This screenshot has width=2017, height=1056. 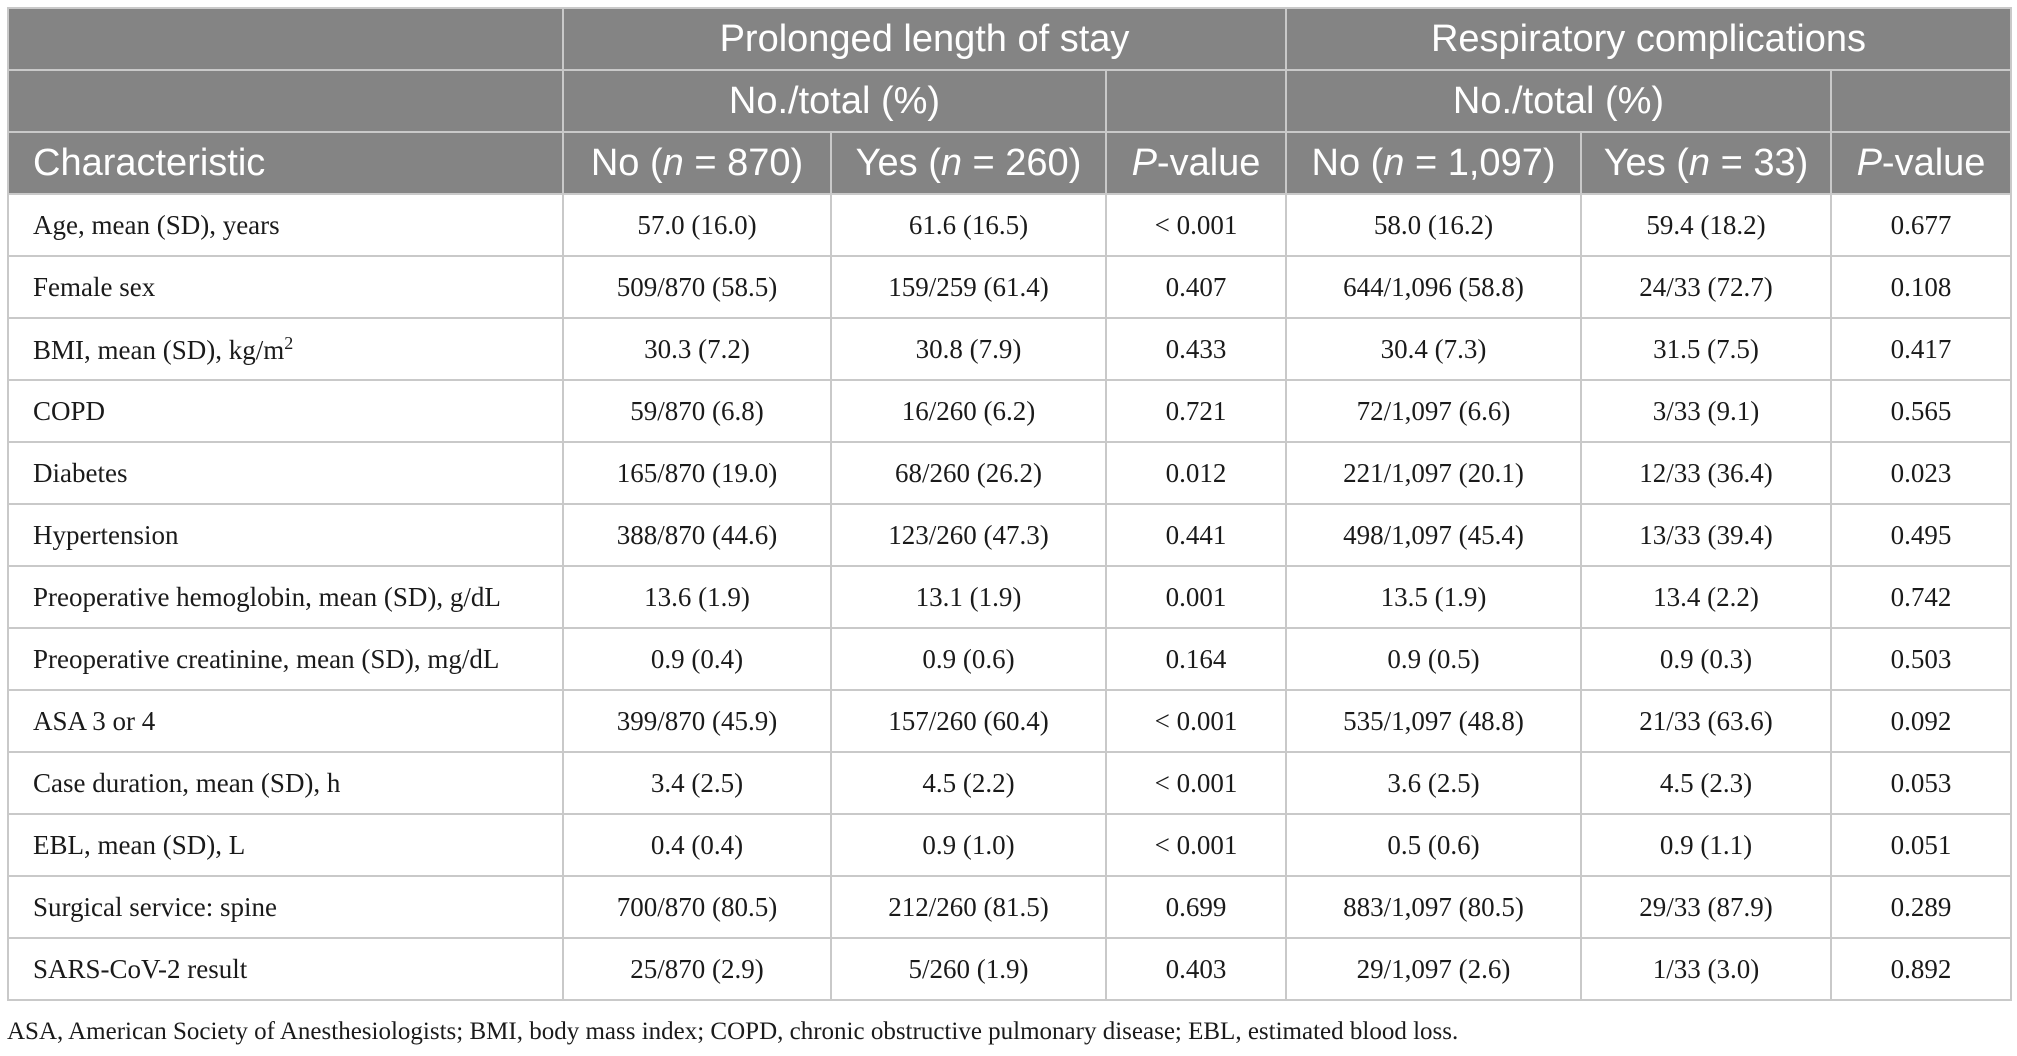 What do you see at coordinates (1706, 659) in the screenshot?
I see `table-cell: 0.9 (0.3)` at bounding box center [1706, 659].